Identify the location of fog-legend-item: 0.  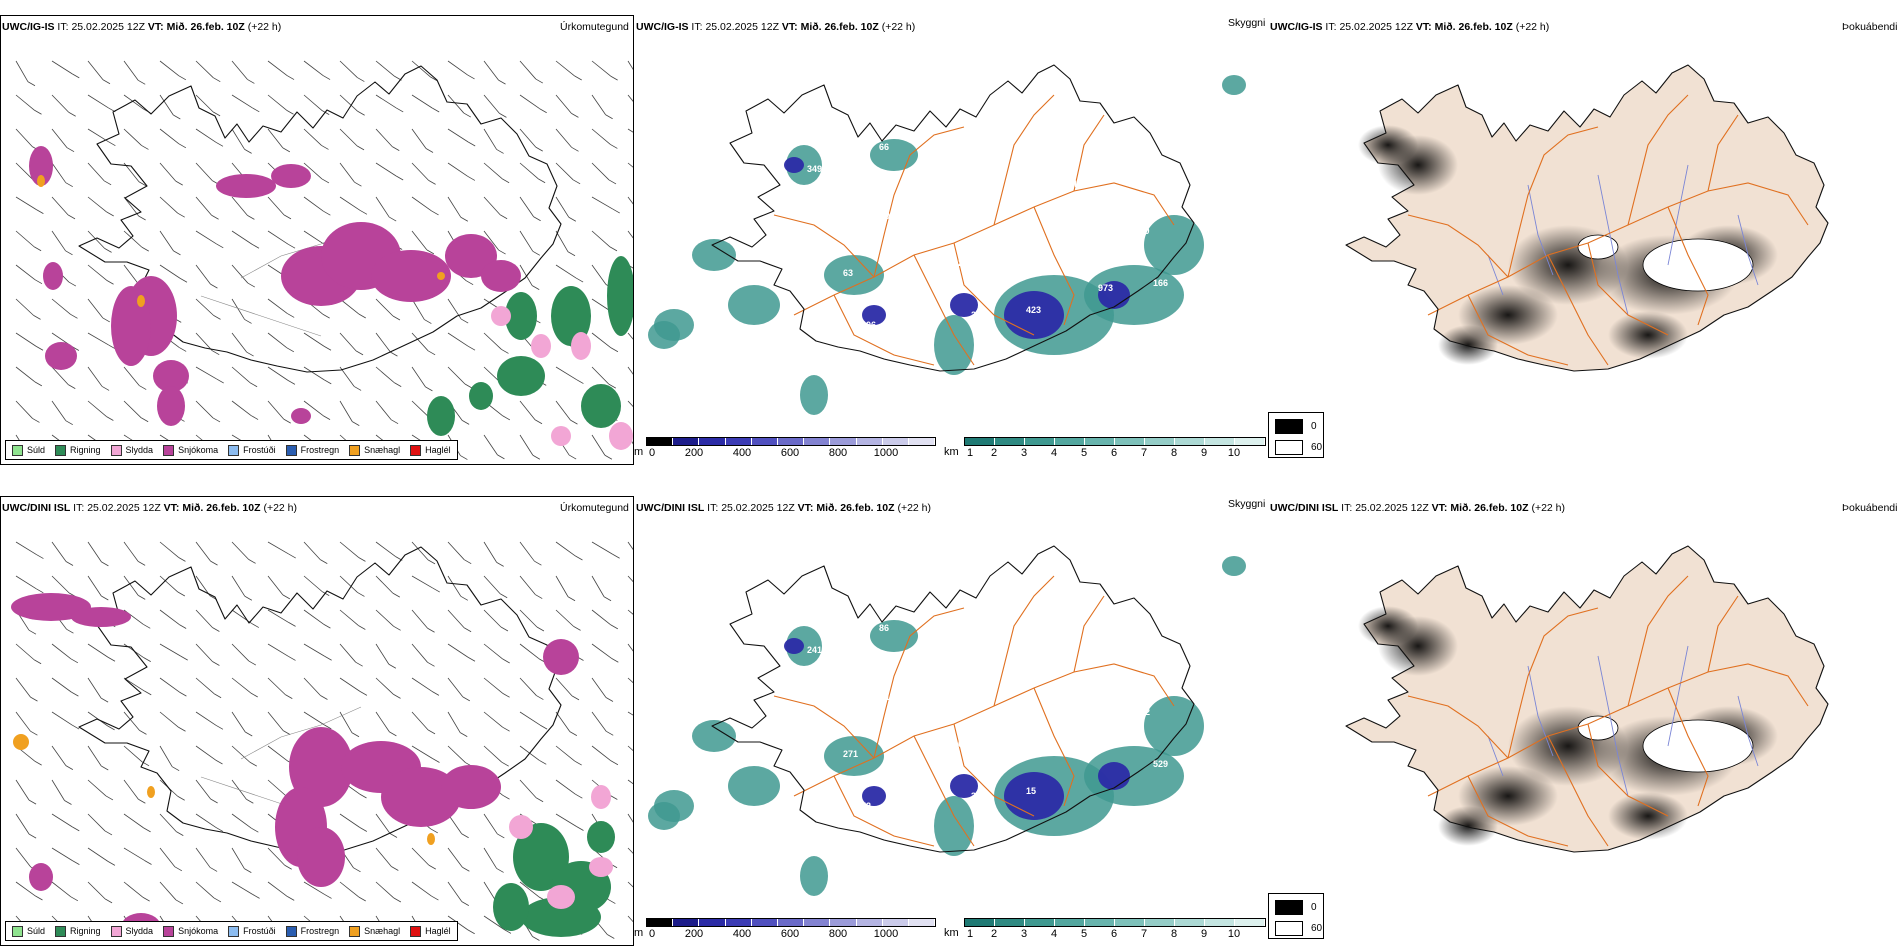
(1296, 907).